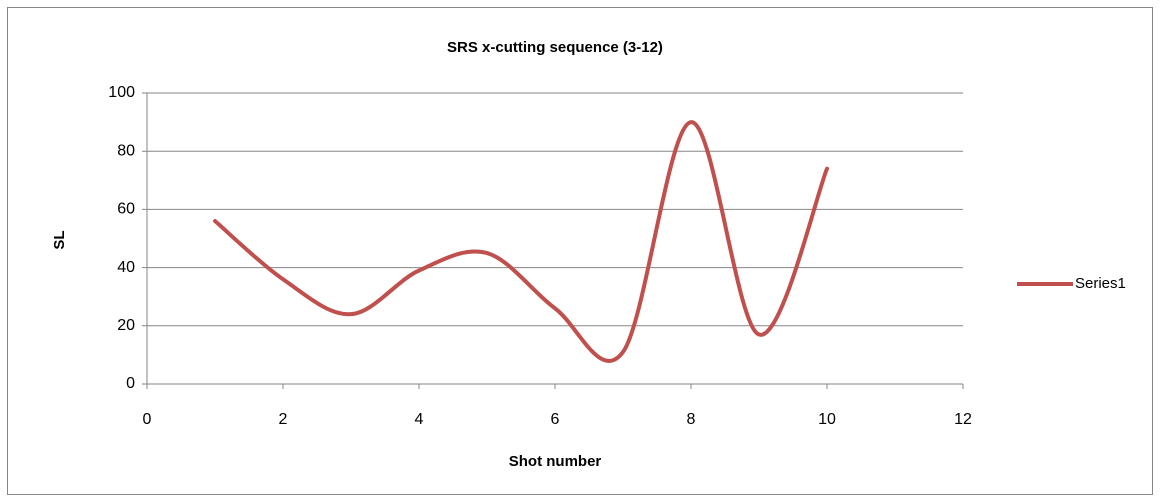 The image size is (1160, 502). What do you see at coordinates (691, 419) in the screenshot?
I see `x-tick-label: 8` at bounding box center [691, 419].